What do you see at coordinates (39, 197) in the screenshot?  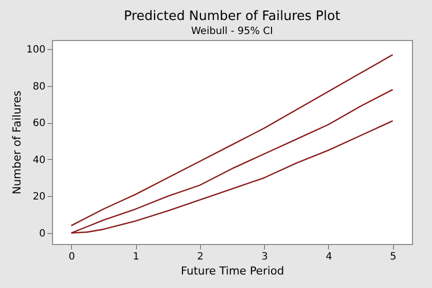 I see `y-tick-label: 20` at bounding box center [39, 197].